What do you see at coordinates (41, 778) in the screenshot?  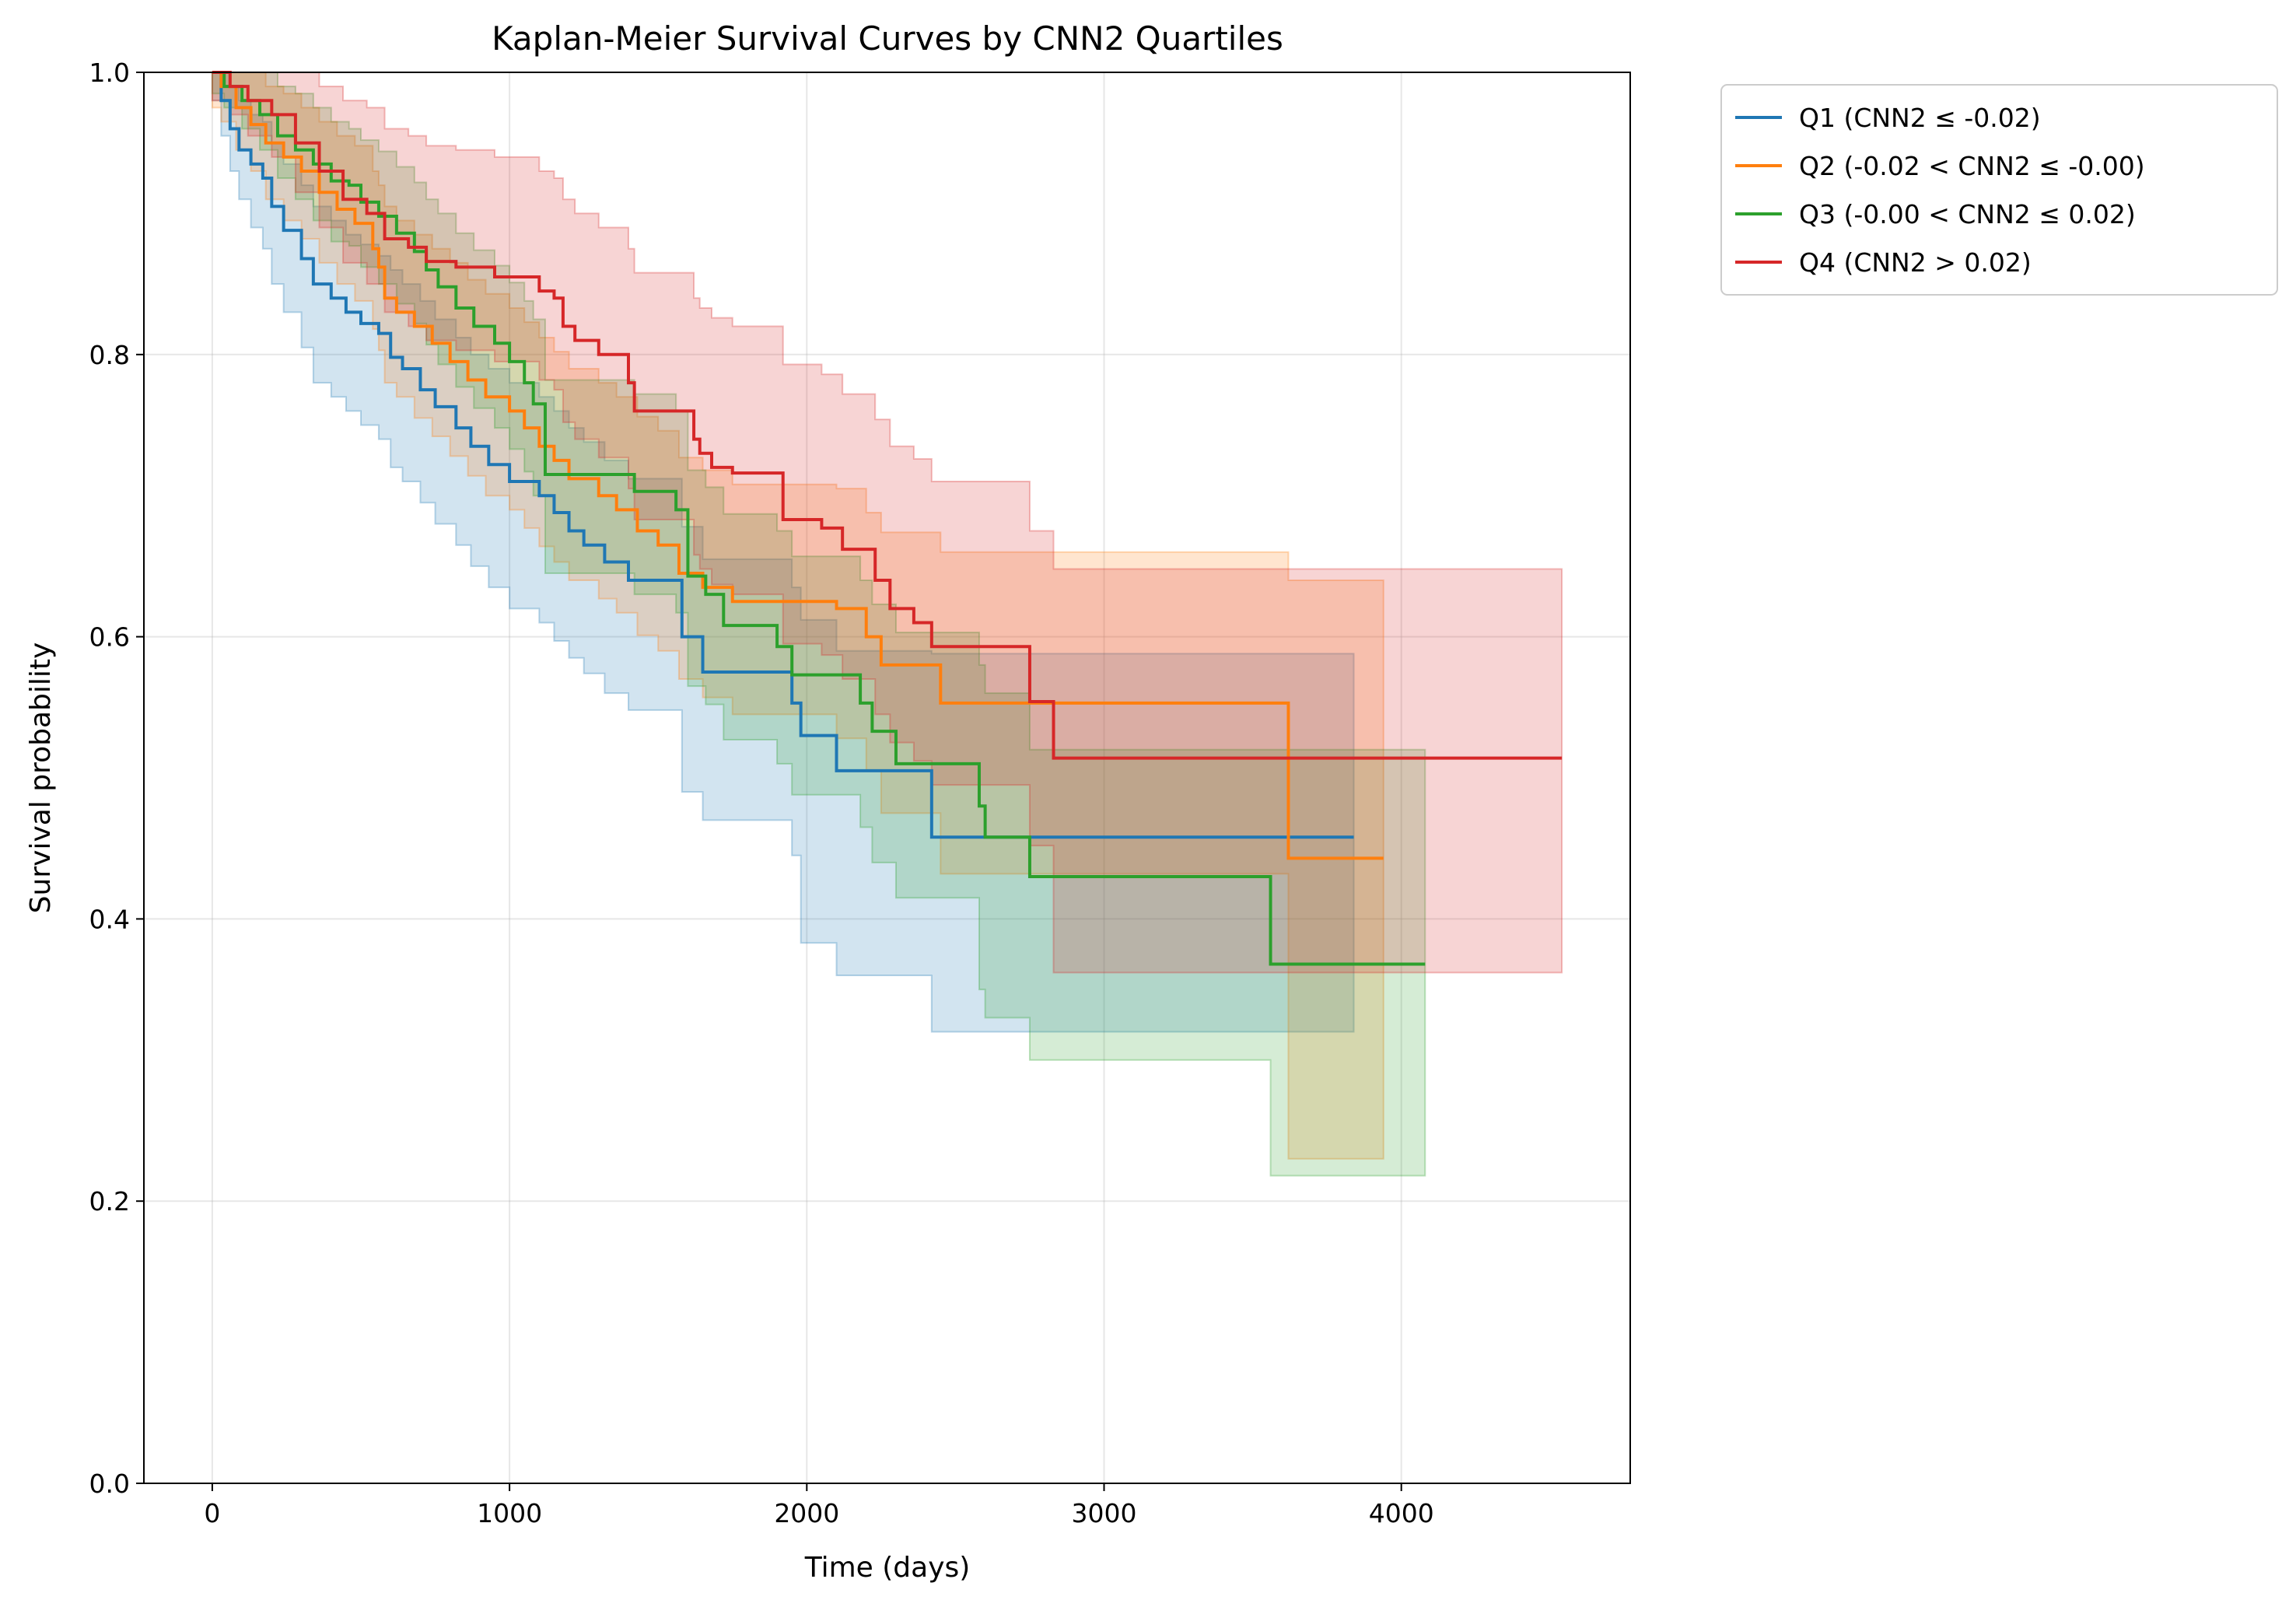 I see `y-axis-label: Survival probability` at bounding box center [41, 778].